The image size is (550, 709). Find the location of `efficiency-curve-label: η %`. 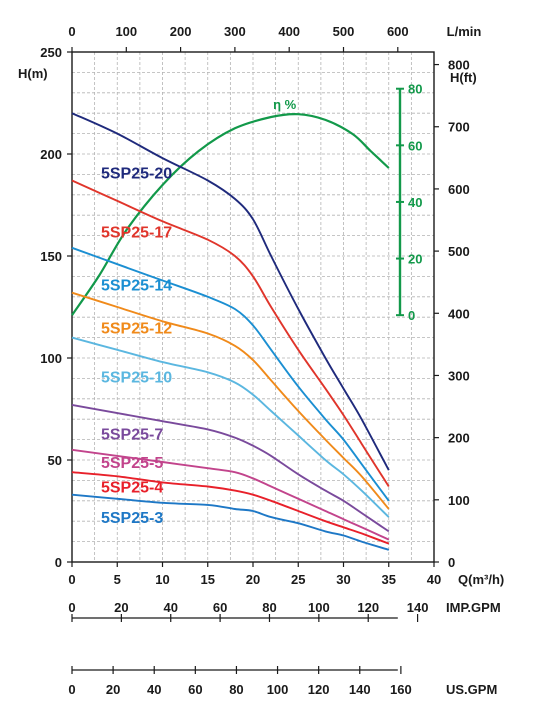

efficiency-curve-label: η % is located at coordinates (285, 104).